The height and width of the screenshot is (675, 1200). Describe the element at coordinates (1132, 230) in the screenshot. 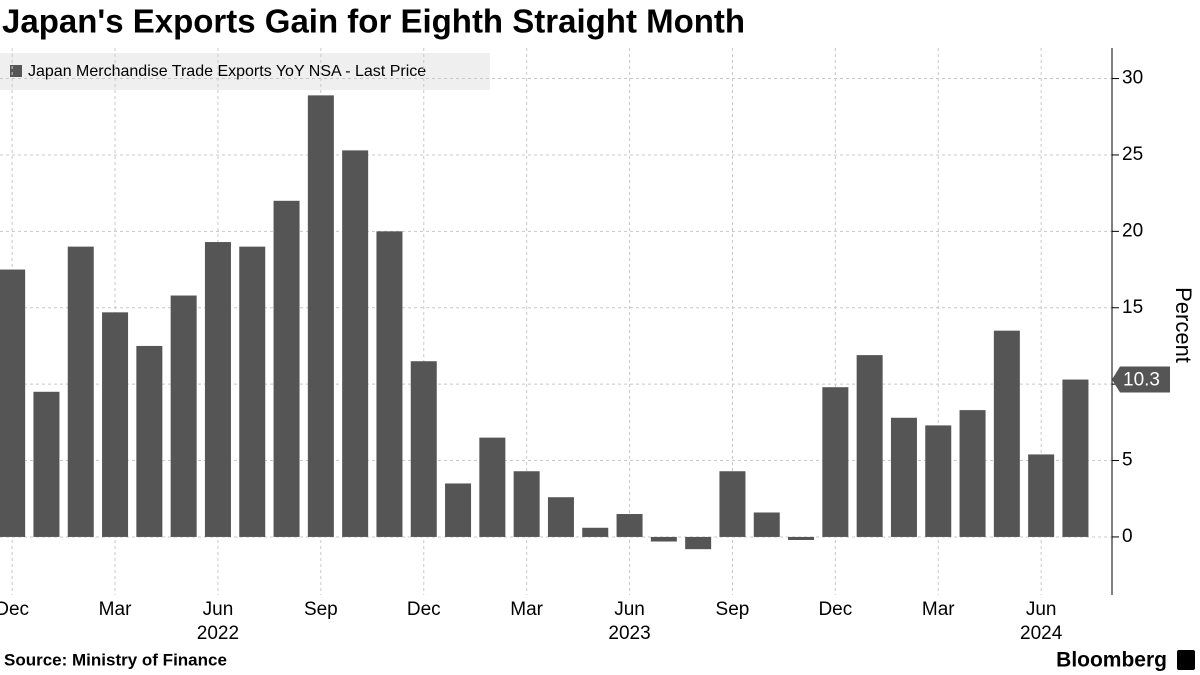

I see `y-tick-label: 20` at that location.